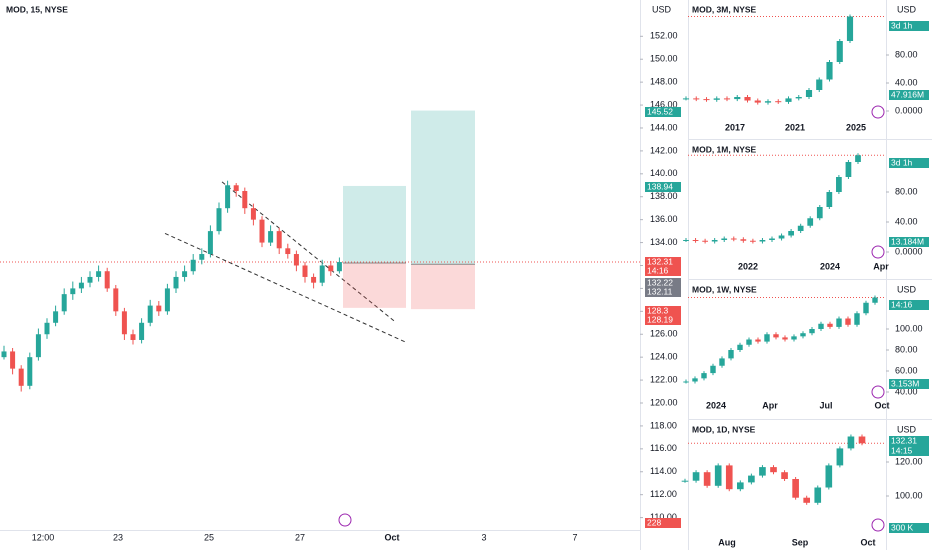  I want to click on price-label: 132.22, so click(660, 282).